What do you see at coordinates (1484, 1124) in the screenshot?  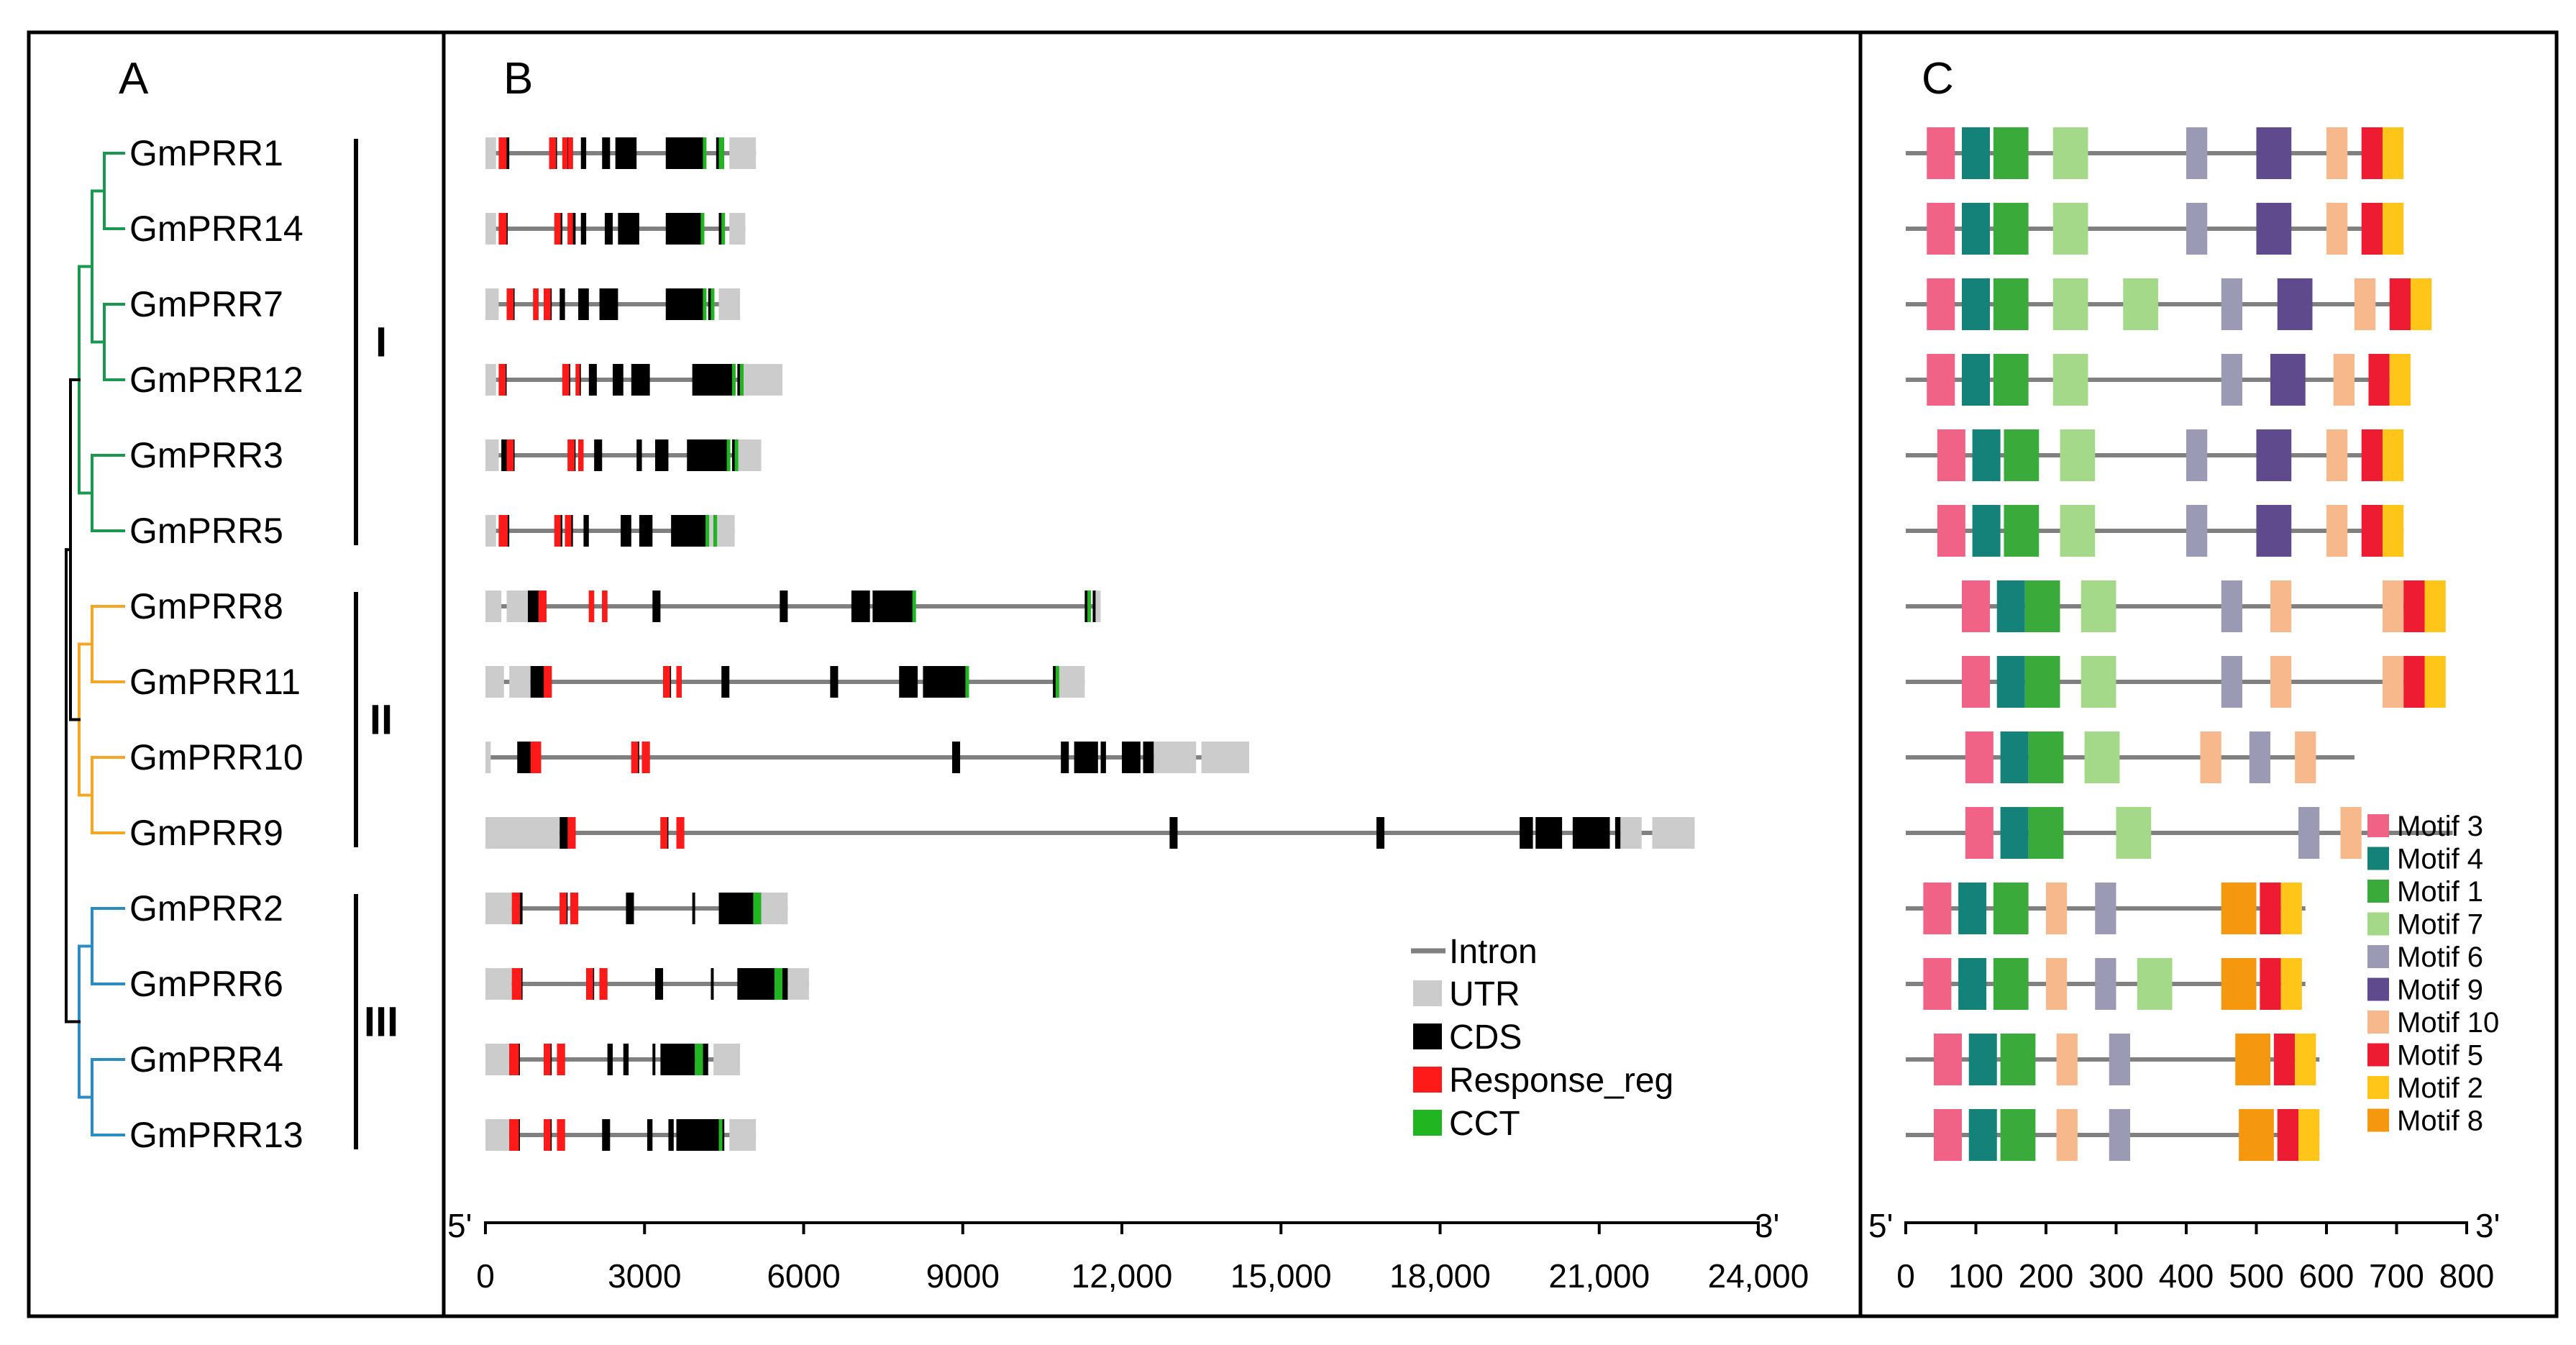 I see `legend-cct-label: CCT` at bounding box center [1484, 1124].